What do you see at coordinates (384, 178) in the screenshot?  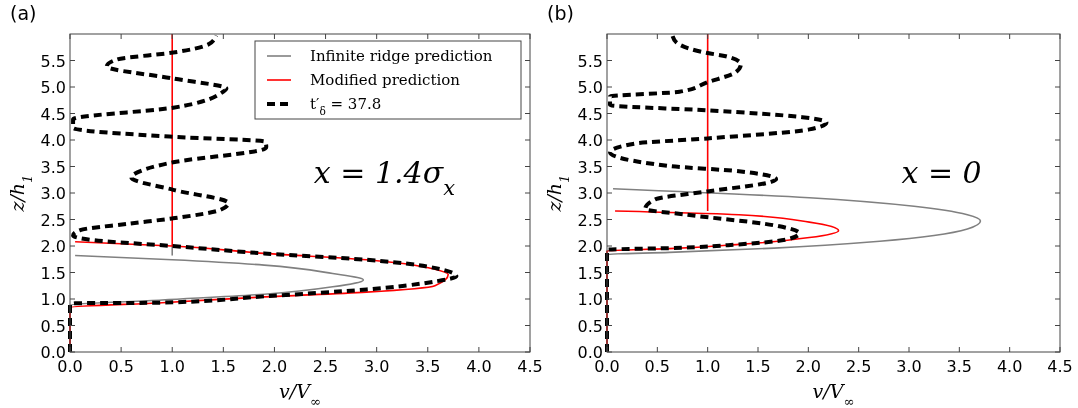 I see `annotation: x = 1.4σ$_{x}$` at bounding box center [384, 178].